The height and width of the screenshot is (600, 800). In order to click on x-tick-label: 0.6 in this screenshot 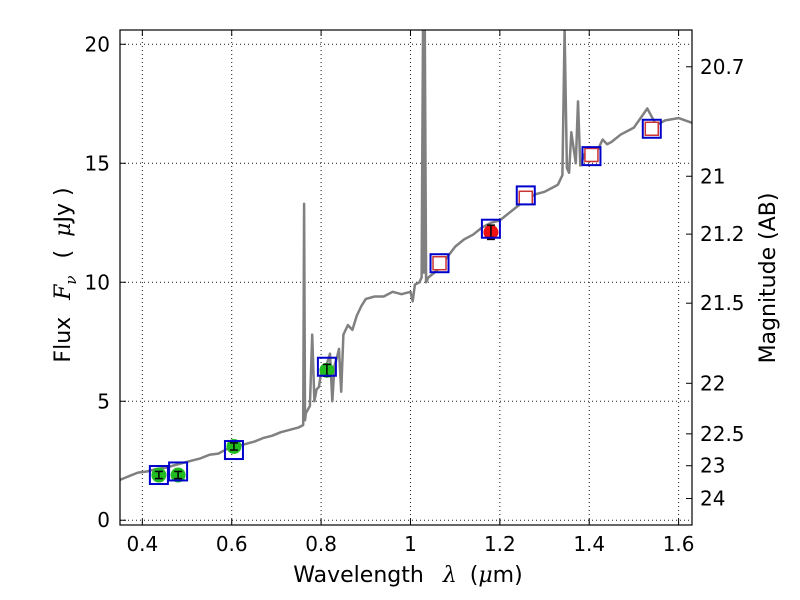, I will do `click(232, 544)`.